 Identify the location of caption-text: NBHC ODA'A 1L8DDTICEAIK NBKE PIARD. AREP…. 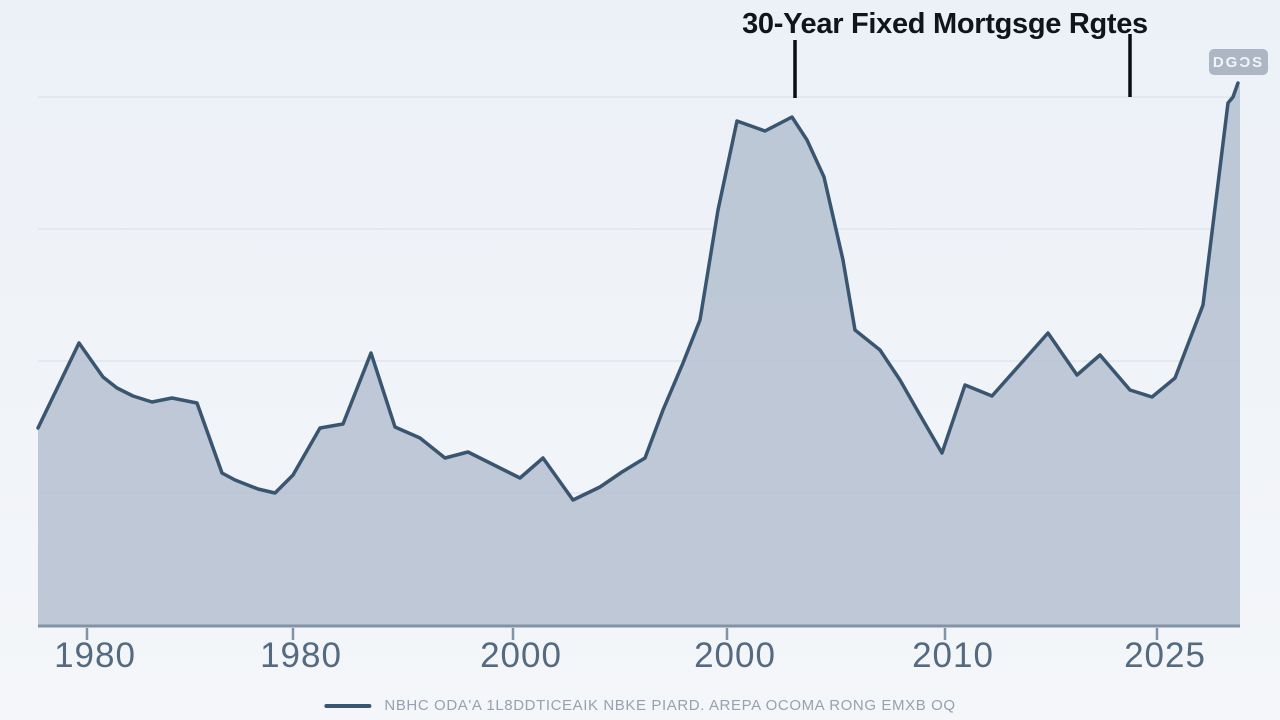
(670, 705).